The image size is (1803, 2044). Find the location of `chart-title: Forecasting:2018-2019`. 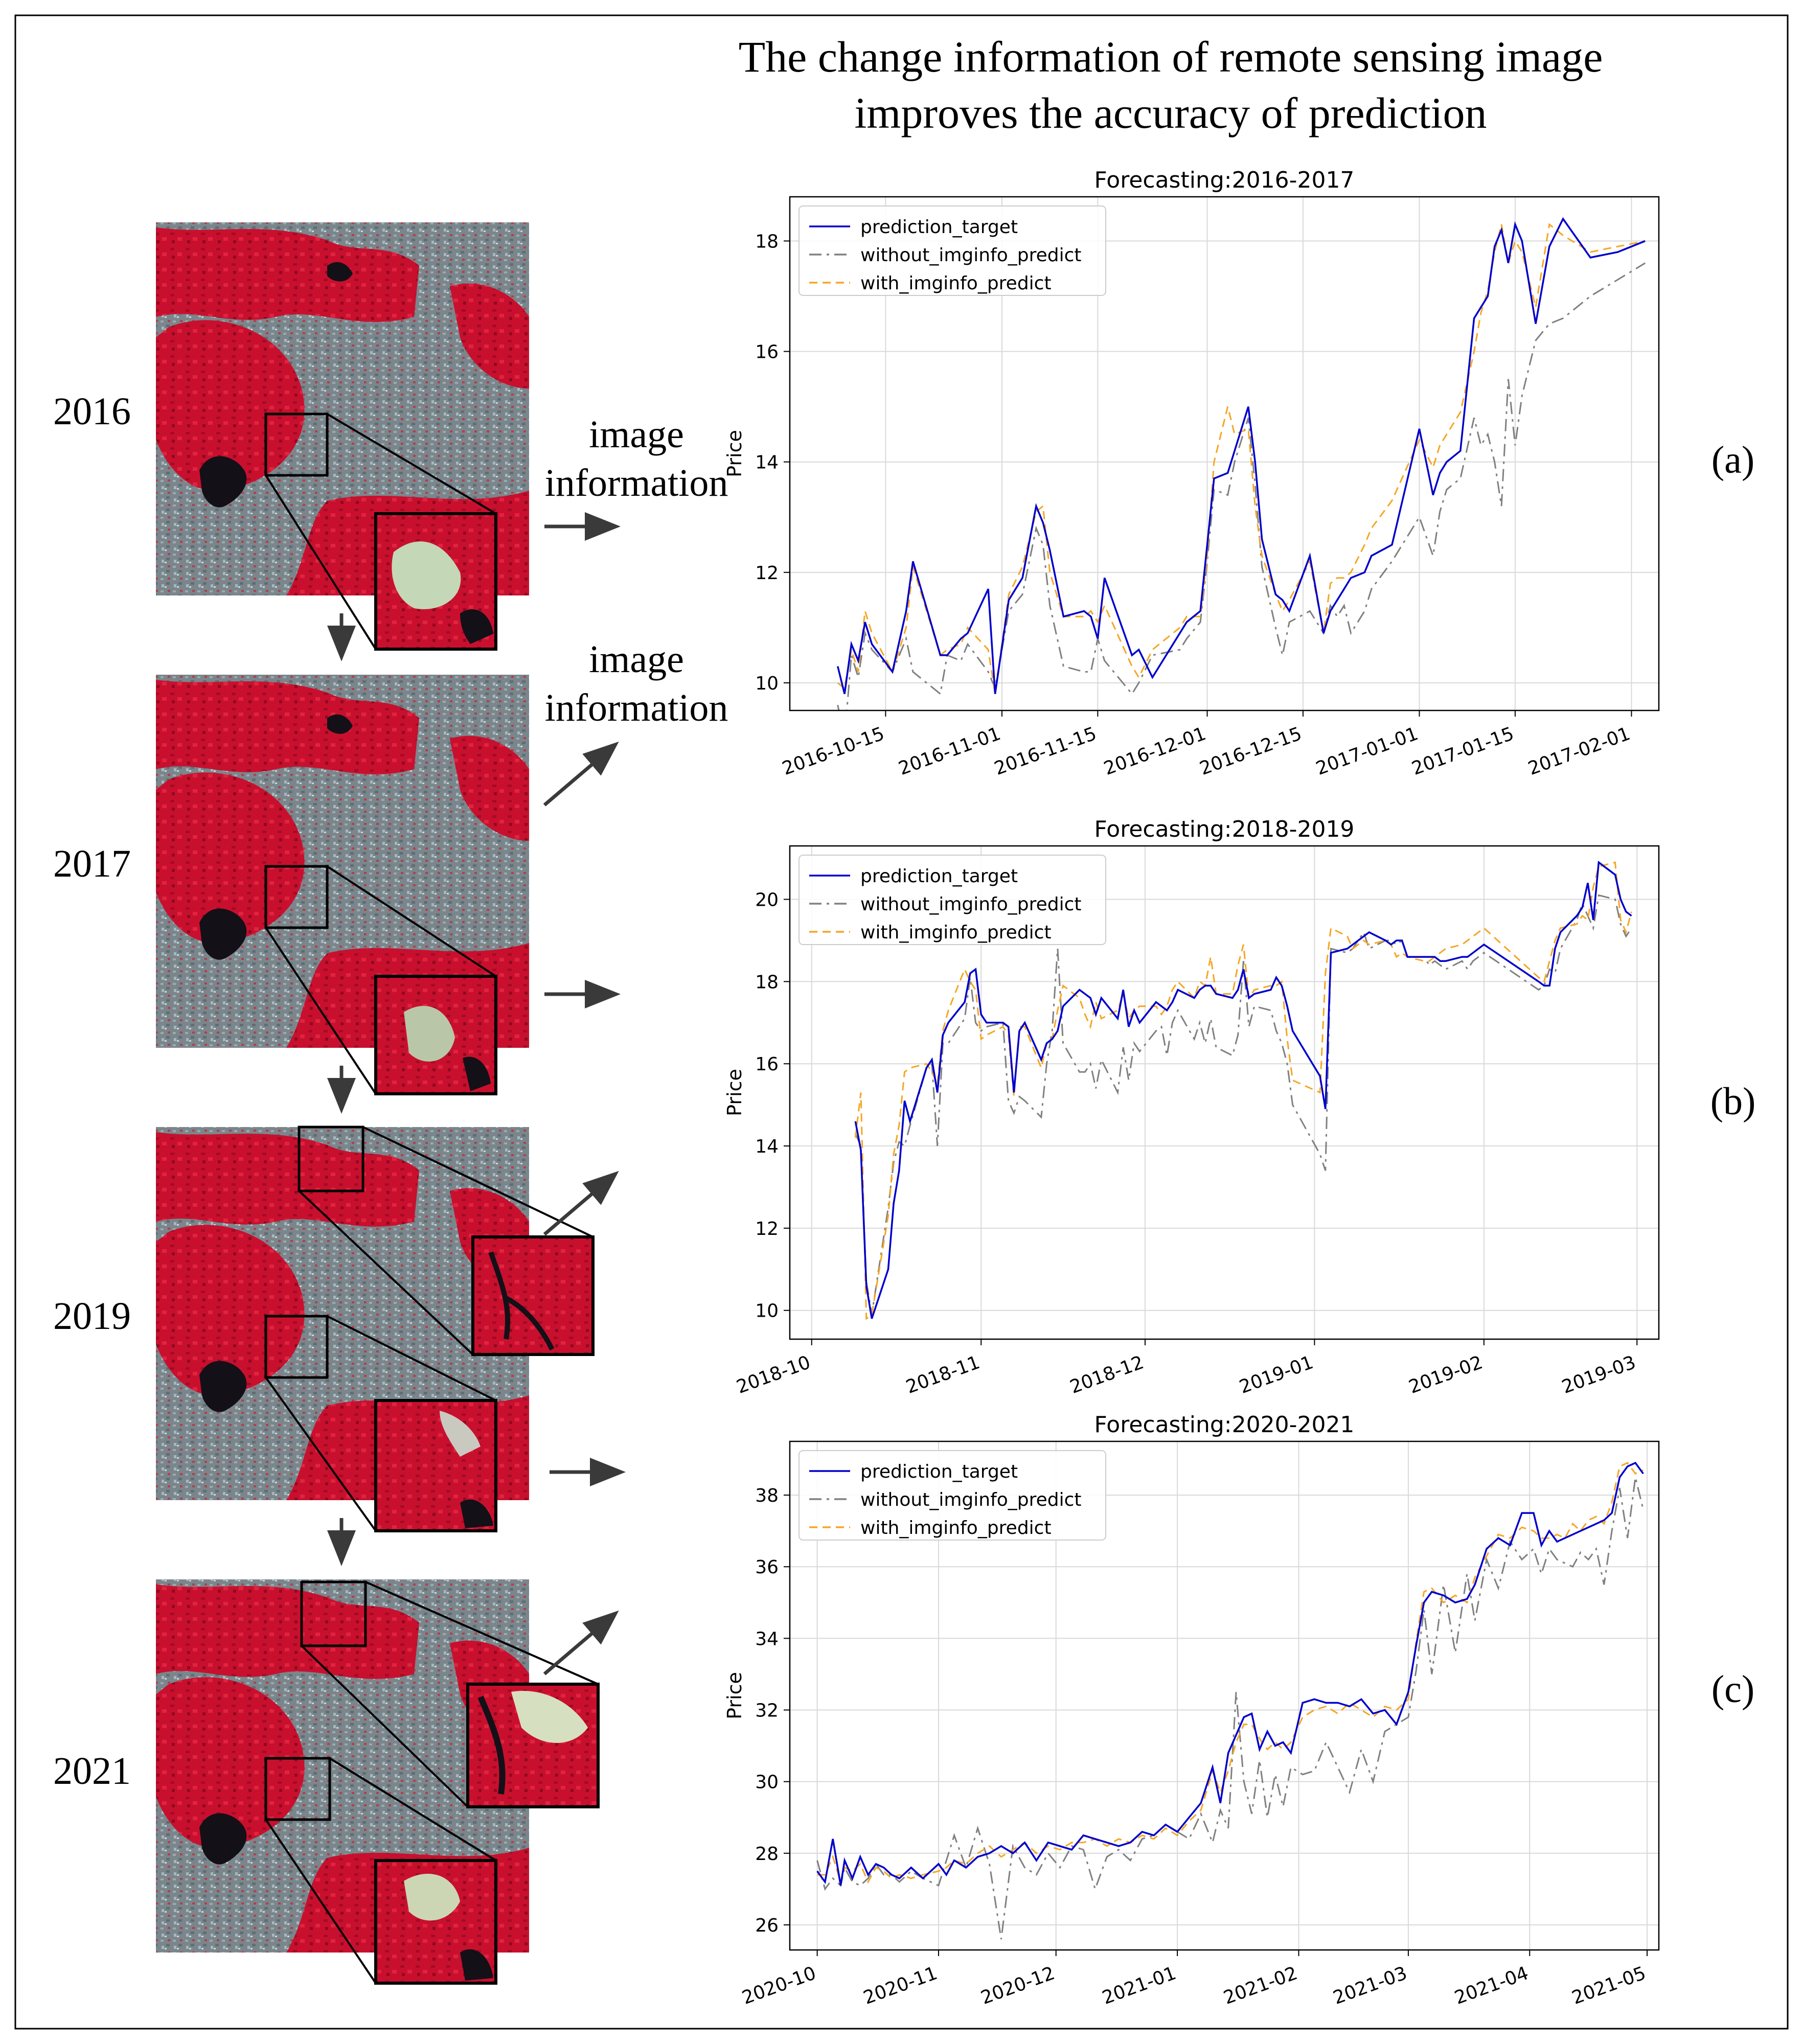

chart-title: Forecasting:2018-2019 is located at coordinates (1225, 829).